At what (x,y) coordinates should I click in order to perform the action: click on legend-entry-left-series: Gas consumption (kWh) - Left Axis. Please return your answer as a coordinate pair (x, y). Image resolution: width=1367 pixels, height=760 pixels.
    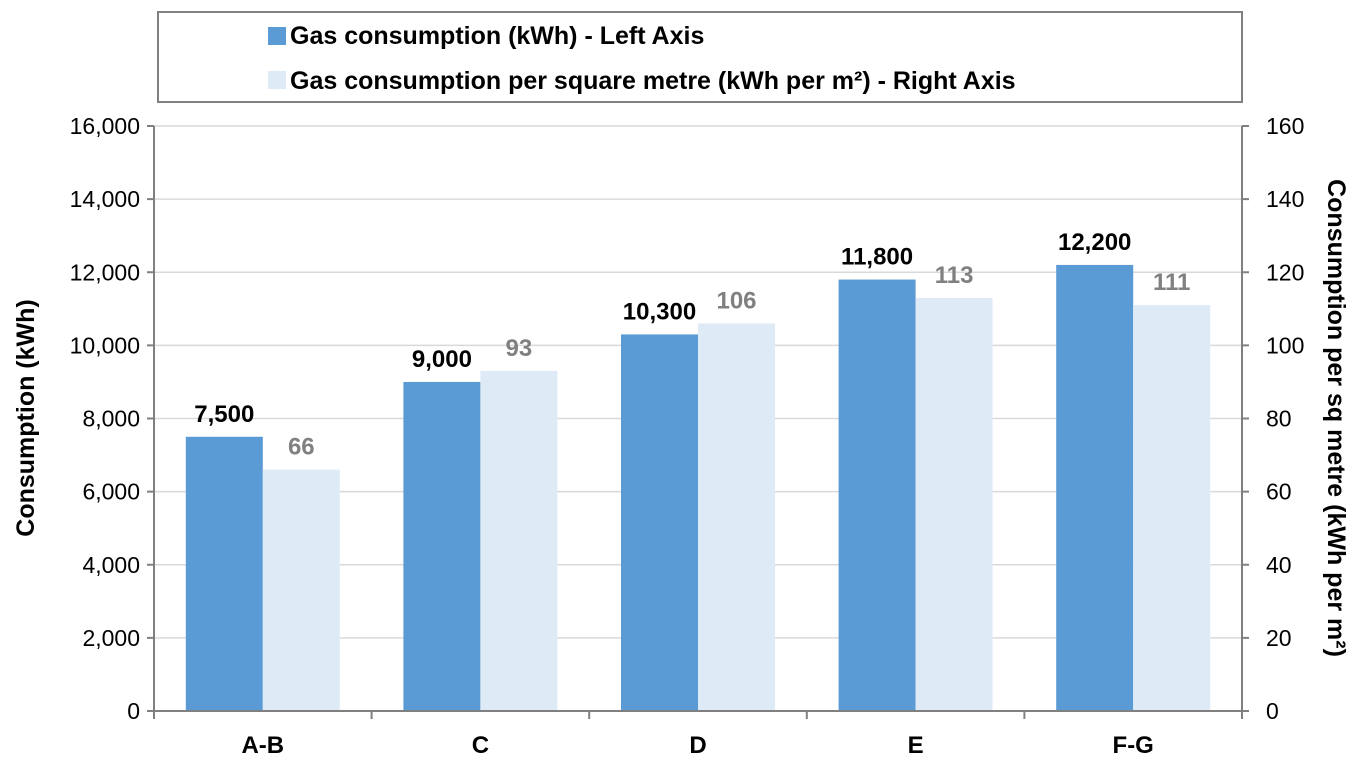
    Looking at the image, I should click on (497, 36).